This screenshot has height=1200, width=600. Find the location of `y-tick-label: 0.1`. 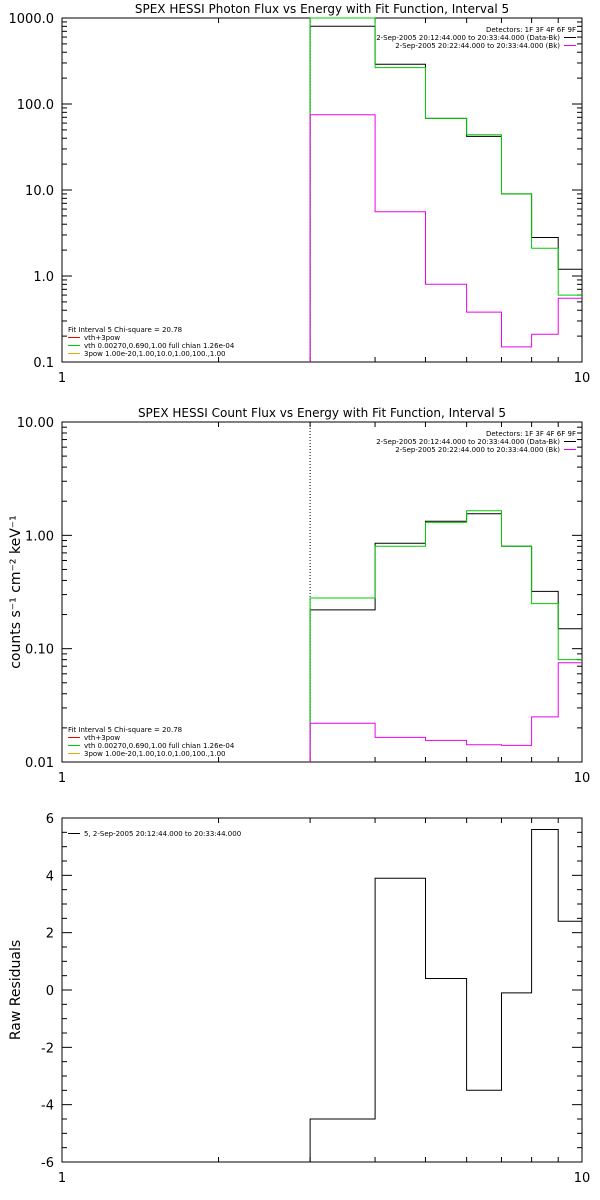

y-tick-label: 0.1 is located at coordinates (43, 363).